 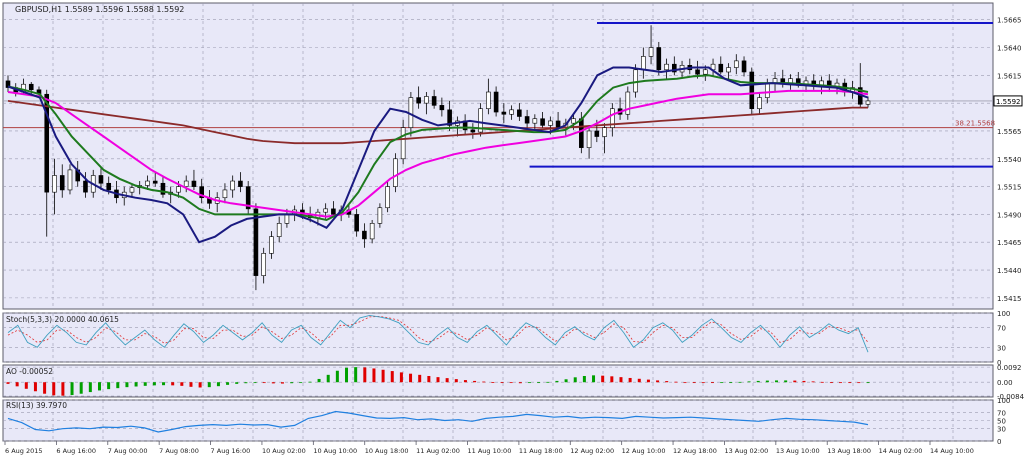 I want to click on stoch-ytick-3: 0, so click(x=999, y=363).